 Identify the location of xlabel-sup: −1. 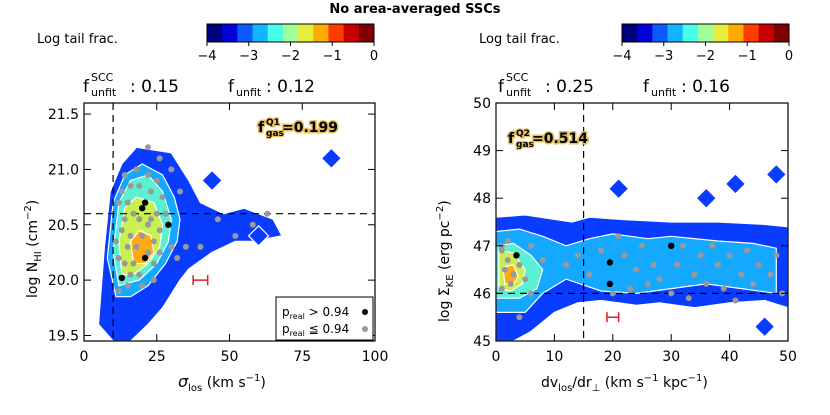
(253, 378).